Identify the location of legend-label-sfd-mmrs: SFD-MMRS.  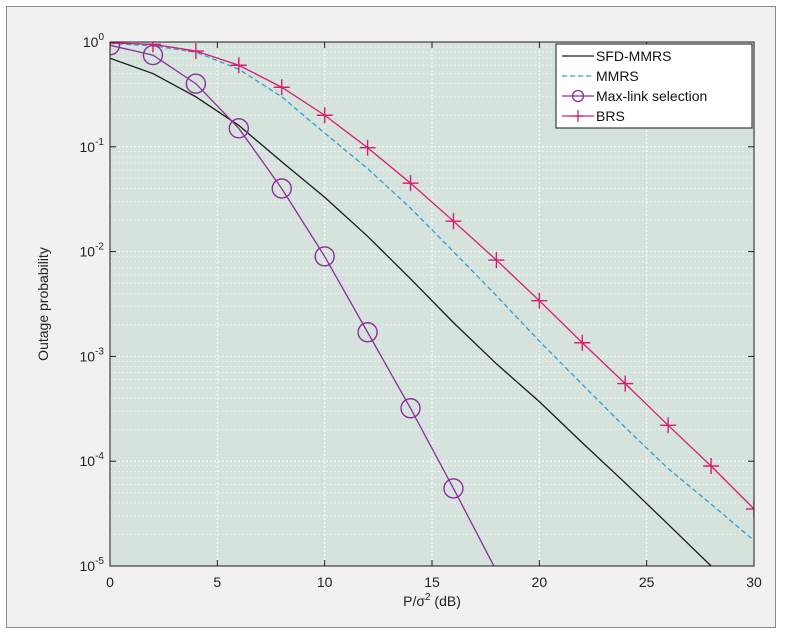
(633, 56).